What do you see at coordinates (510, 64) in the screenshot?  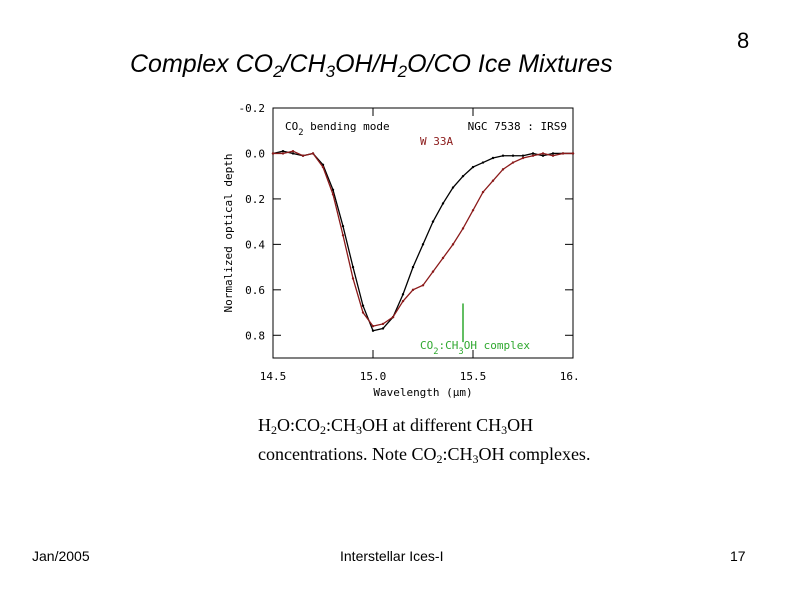 I see `title-part: O/CO Ice Mixtures` at bounding box center [510, 64].